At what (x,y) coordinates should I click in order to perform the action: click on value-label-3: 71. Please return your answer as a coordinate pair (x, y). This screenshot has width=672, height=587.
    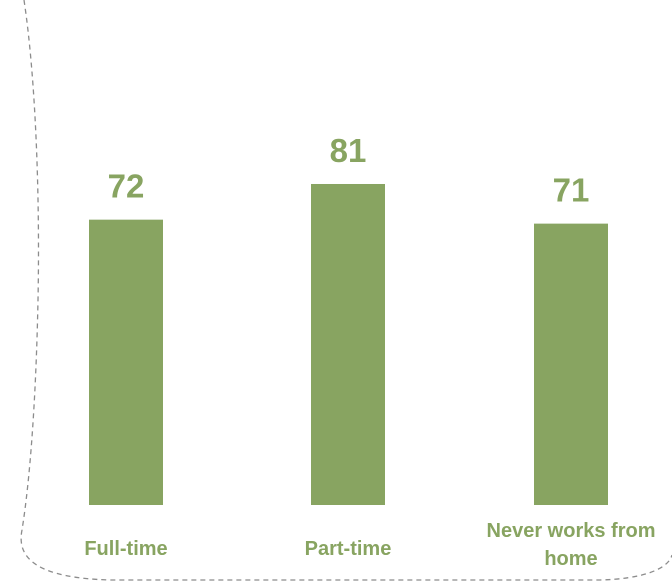
    Looking at the image, I should click on (571, 190).